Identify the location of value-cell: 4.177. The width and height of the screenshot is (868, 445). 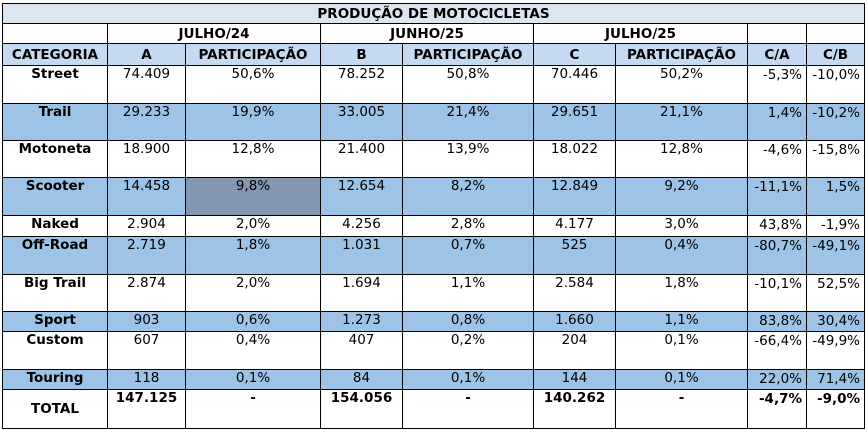
(574, 226).